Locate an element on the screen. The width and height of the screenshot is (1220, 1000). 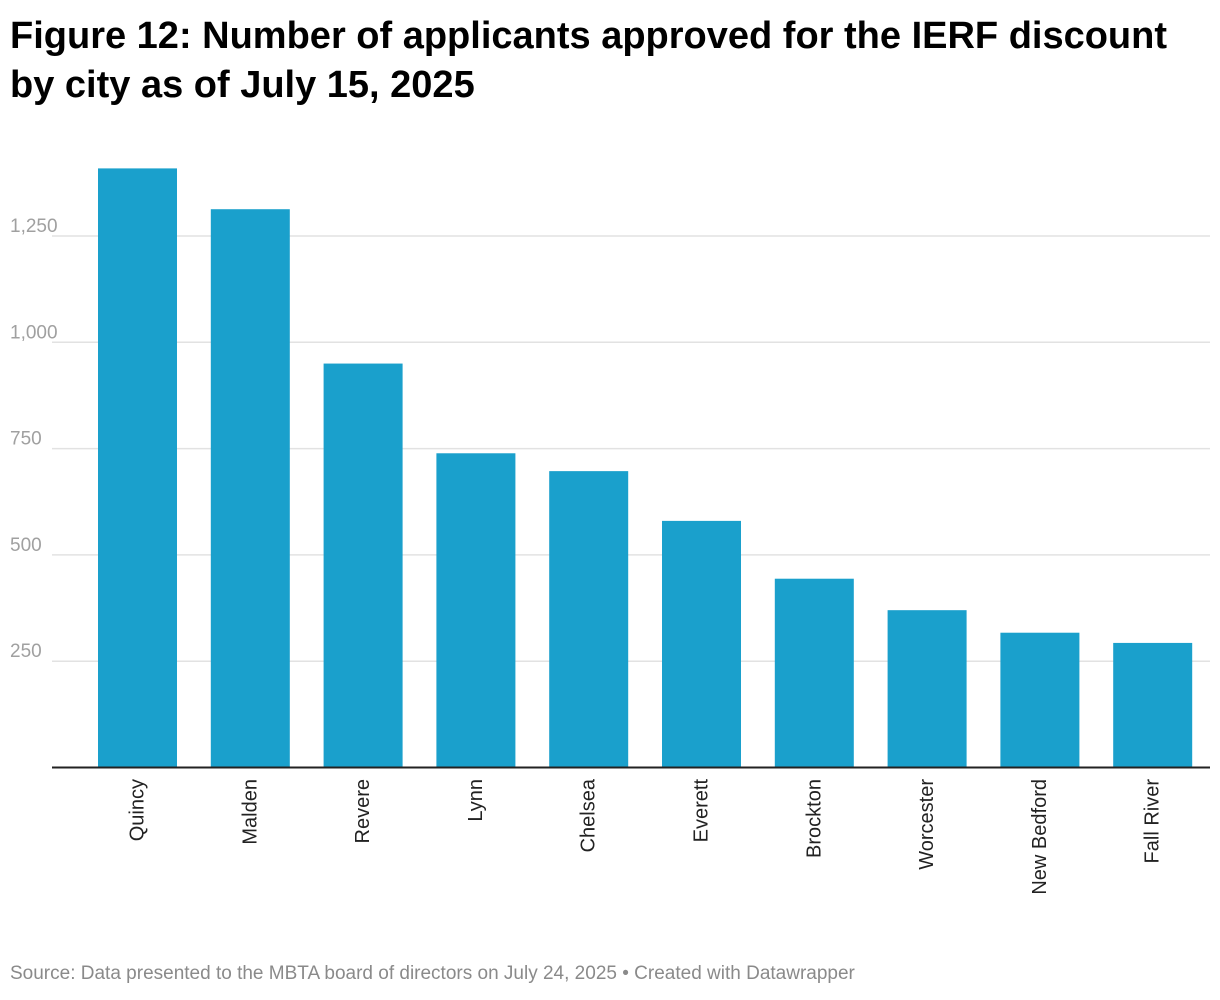
y-tick-label: 1,250 is located at coordinates (34, 226).